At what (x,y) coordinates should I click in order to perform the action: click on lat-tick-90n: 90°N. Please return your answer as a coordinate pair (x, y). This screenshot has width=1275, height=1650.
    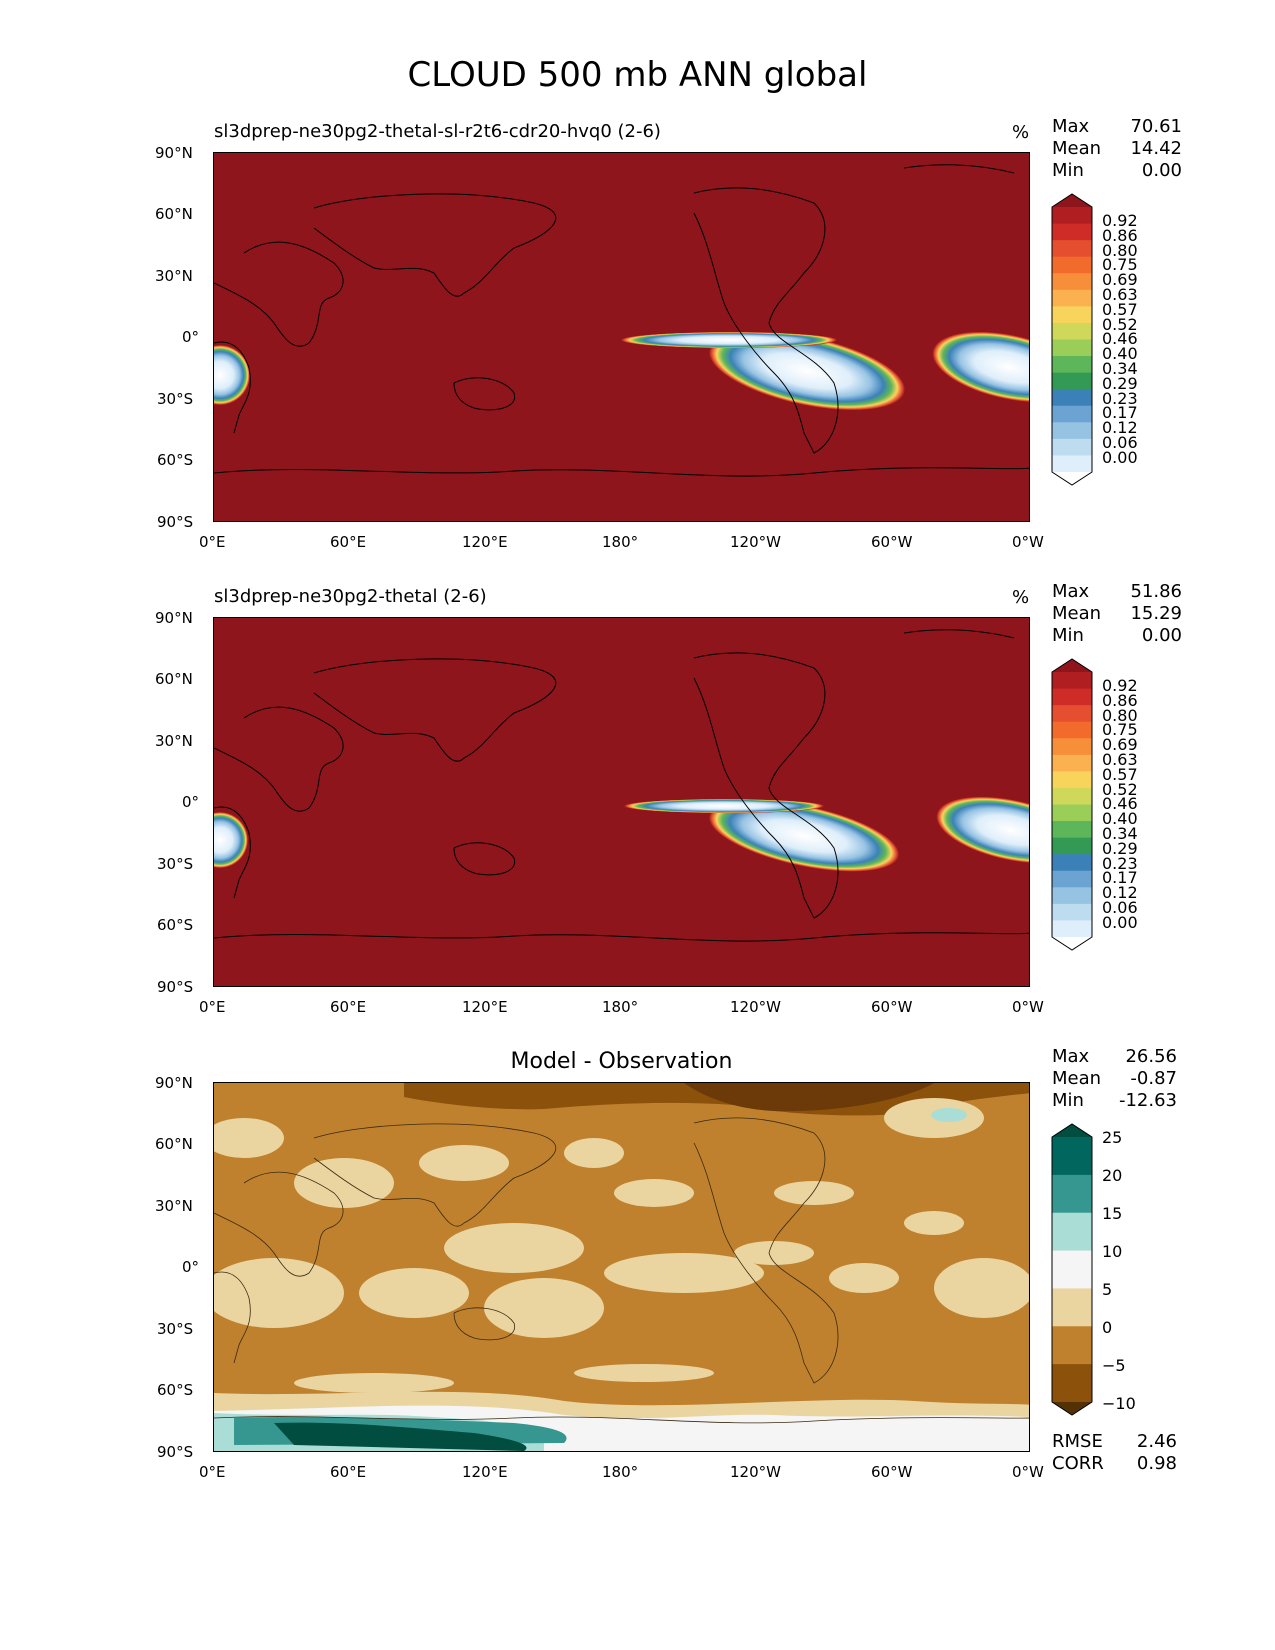
    Looking at the image, I should click on (174, 618).